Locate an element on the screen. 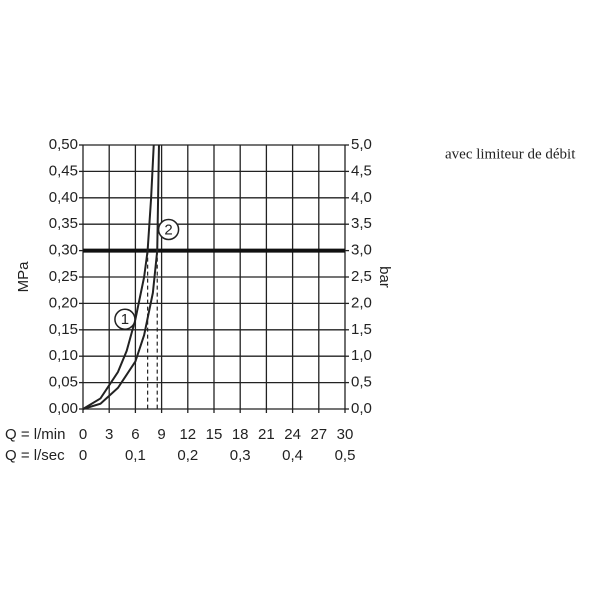 This screenshot has height=600, width=600. curve-label: 2 is located at coordinates (168, 229).